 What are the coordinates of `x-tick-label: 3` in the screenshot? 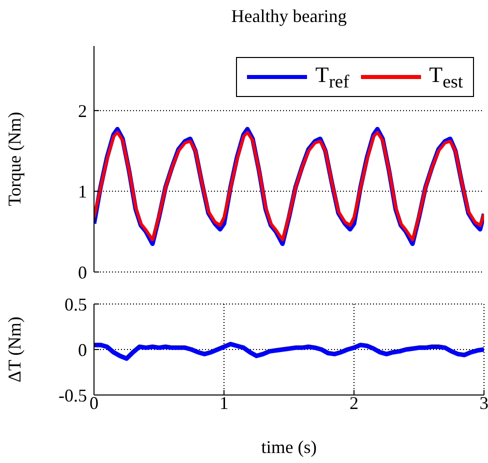 It's located at (484, 402).